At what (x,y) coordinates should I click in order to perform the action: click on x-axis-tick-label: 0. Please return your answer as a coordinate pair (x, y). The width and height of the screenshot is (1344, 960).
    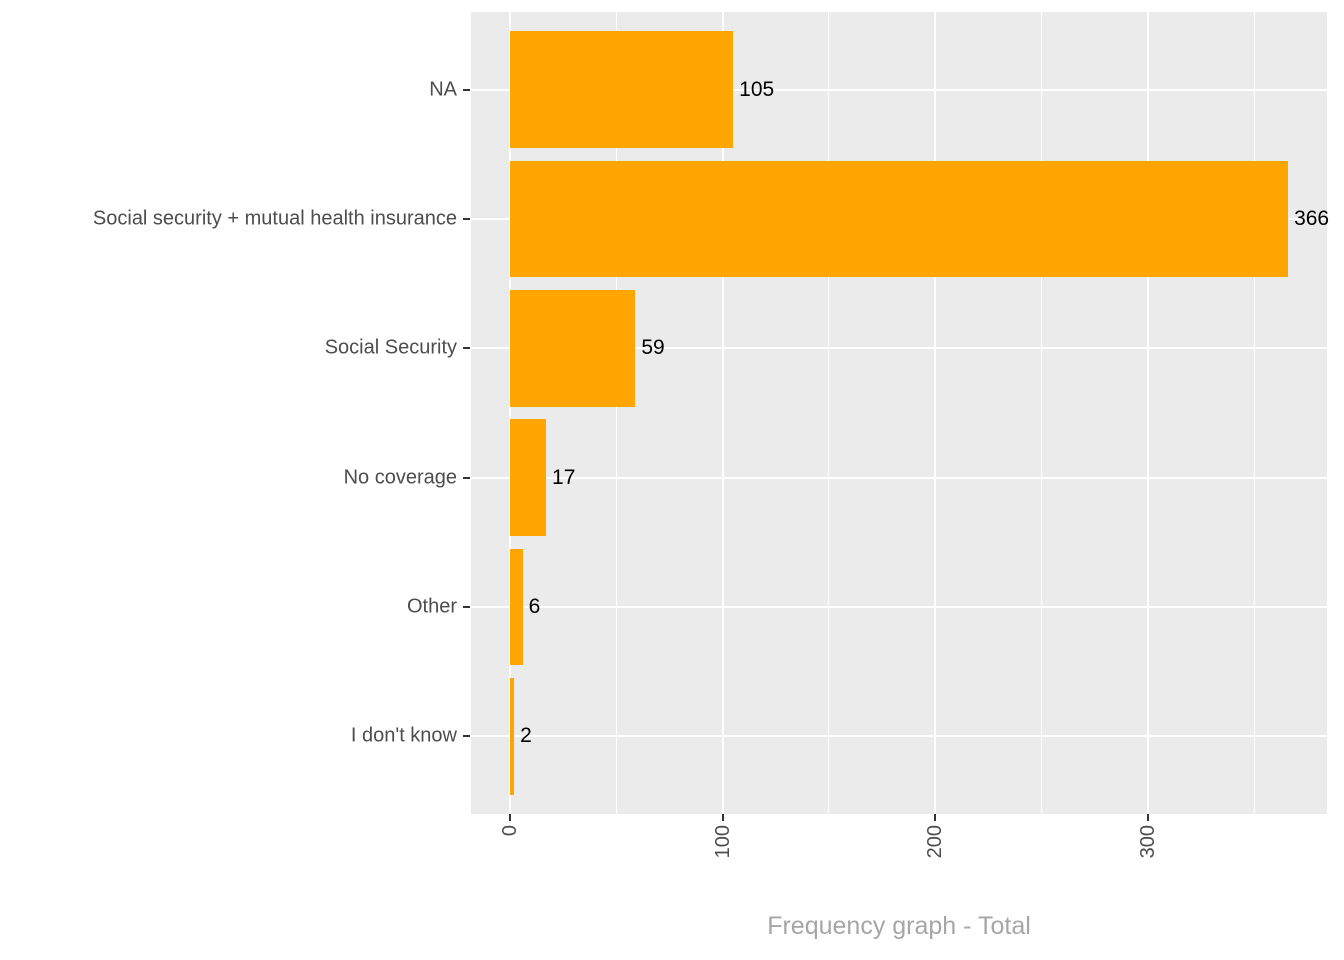
    Looking at the image, I should click on (509, 831).